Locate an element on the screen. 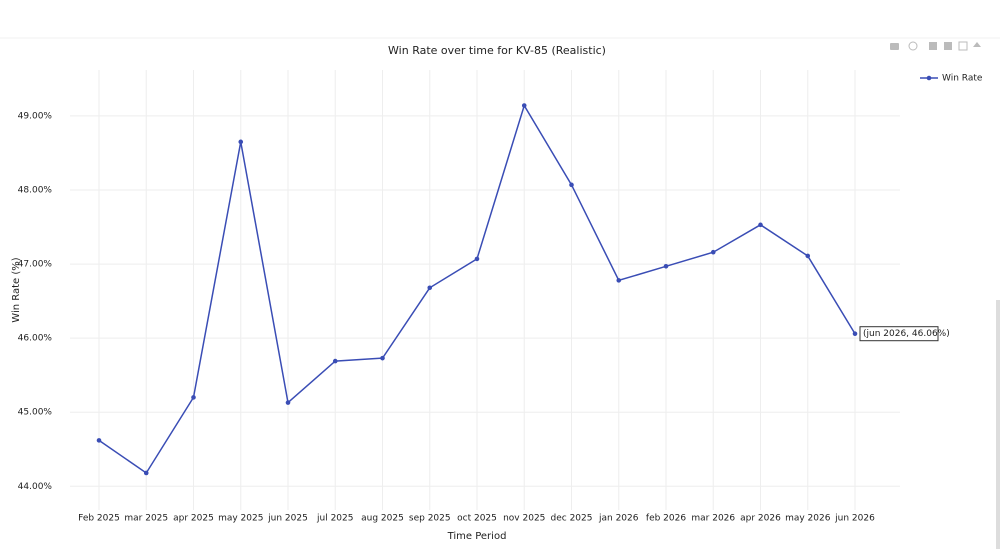 The height and width of the screenshot is (549, 1000). x-tick-label: may 2026 is located at coordinates (808, 519).